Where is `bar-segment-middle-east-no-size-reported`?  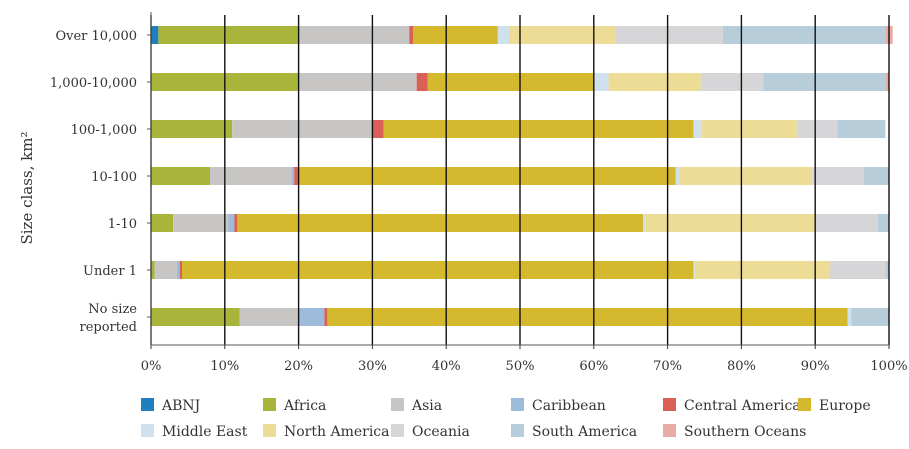
bar-segment-middle-east-no-size-reported is located at coordinates (849, 317).